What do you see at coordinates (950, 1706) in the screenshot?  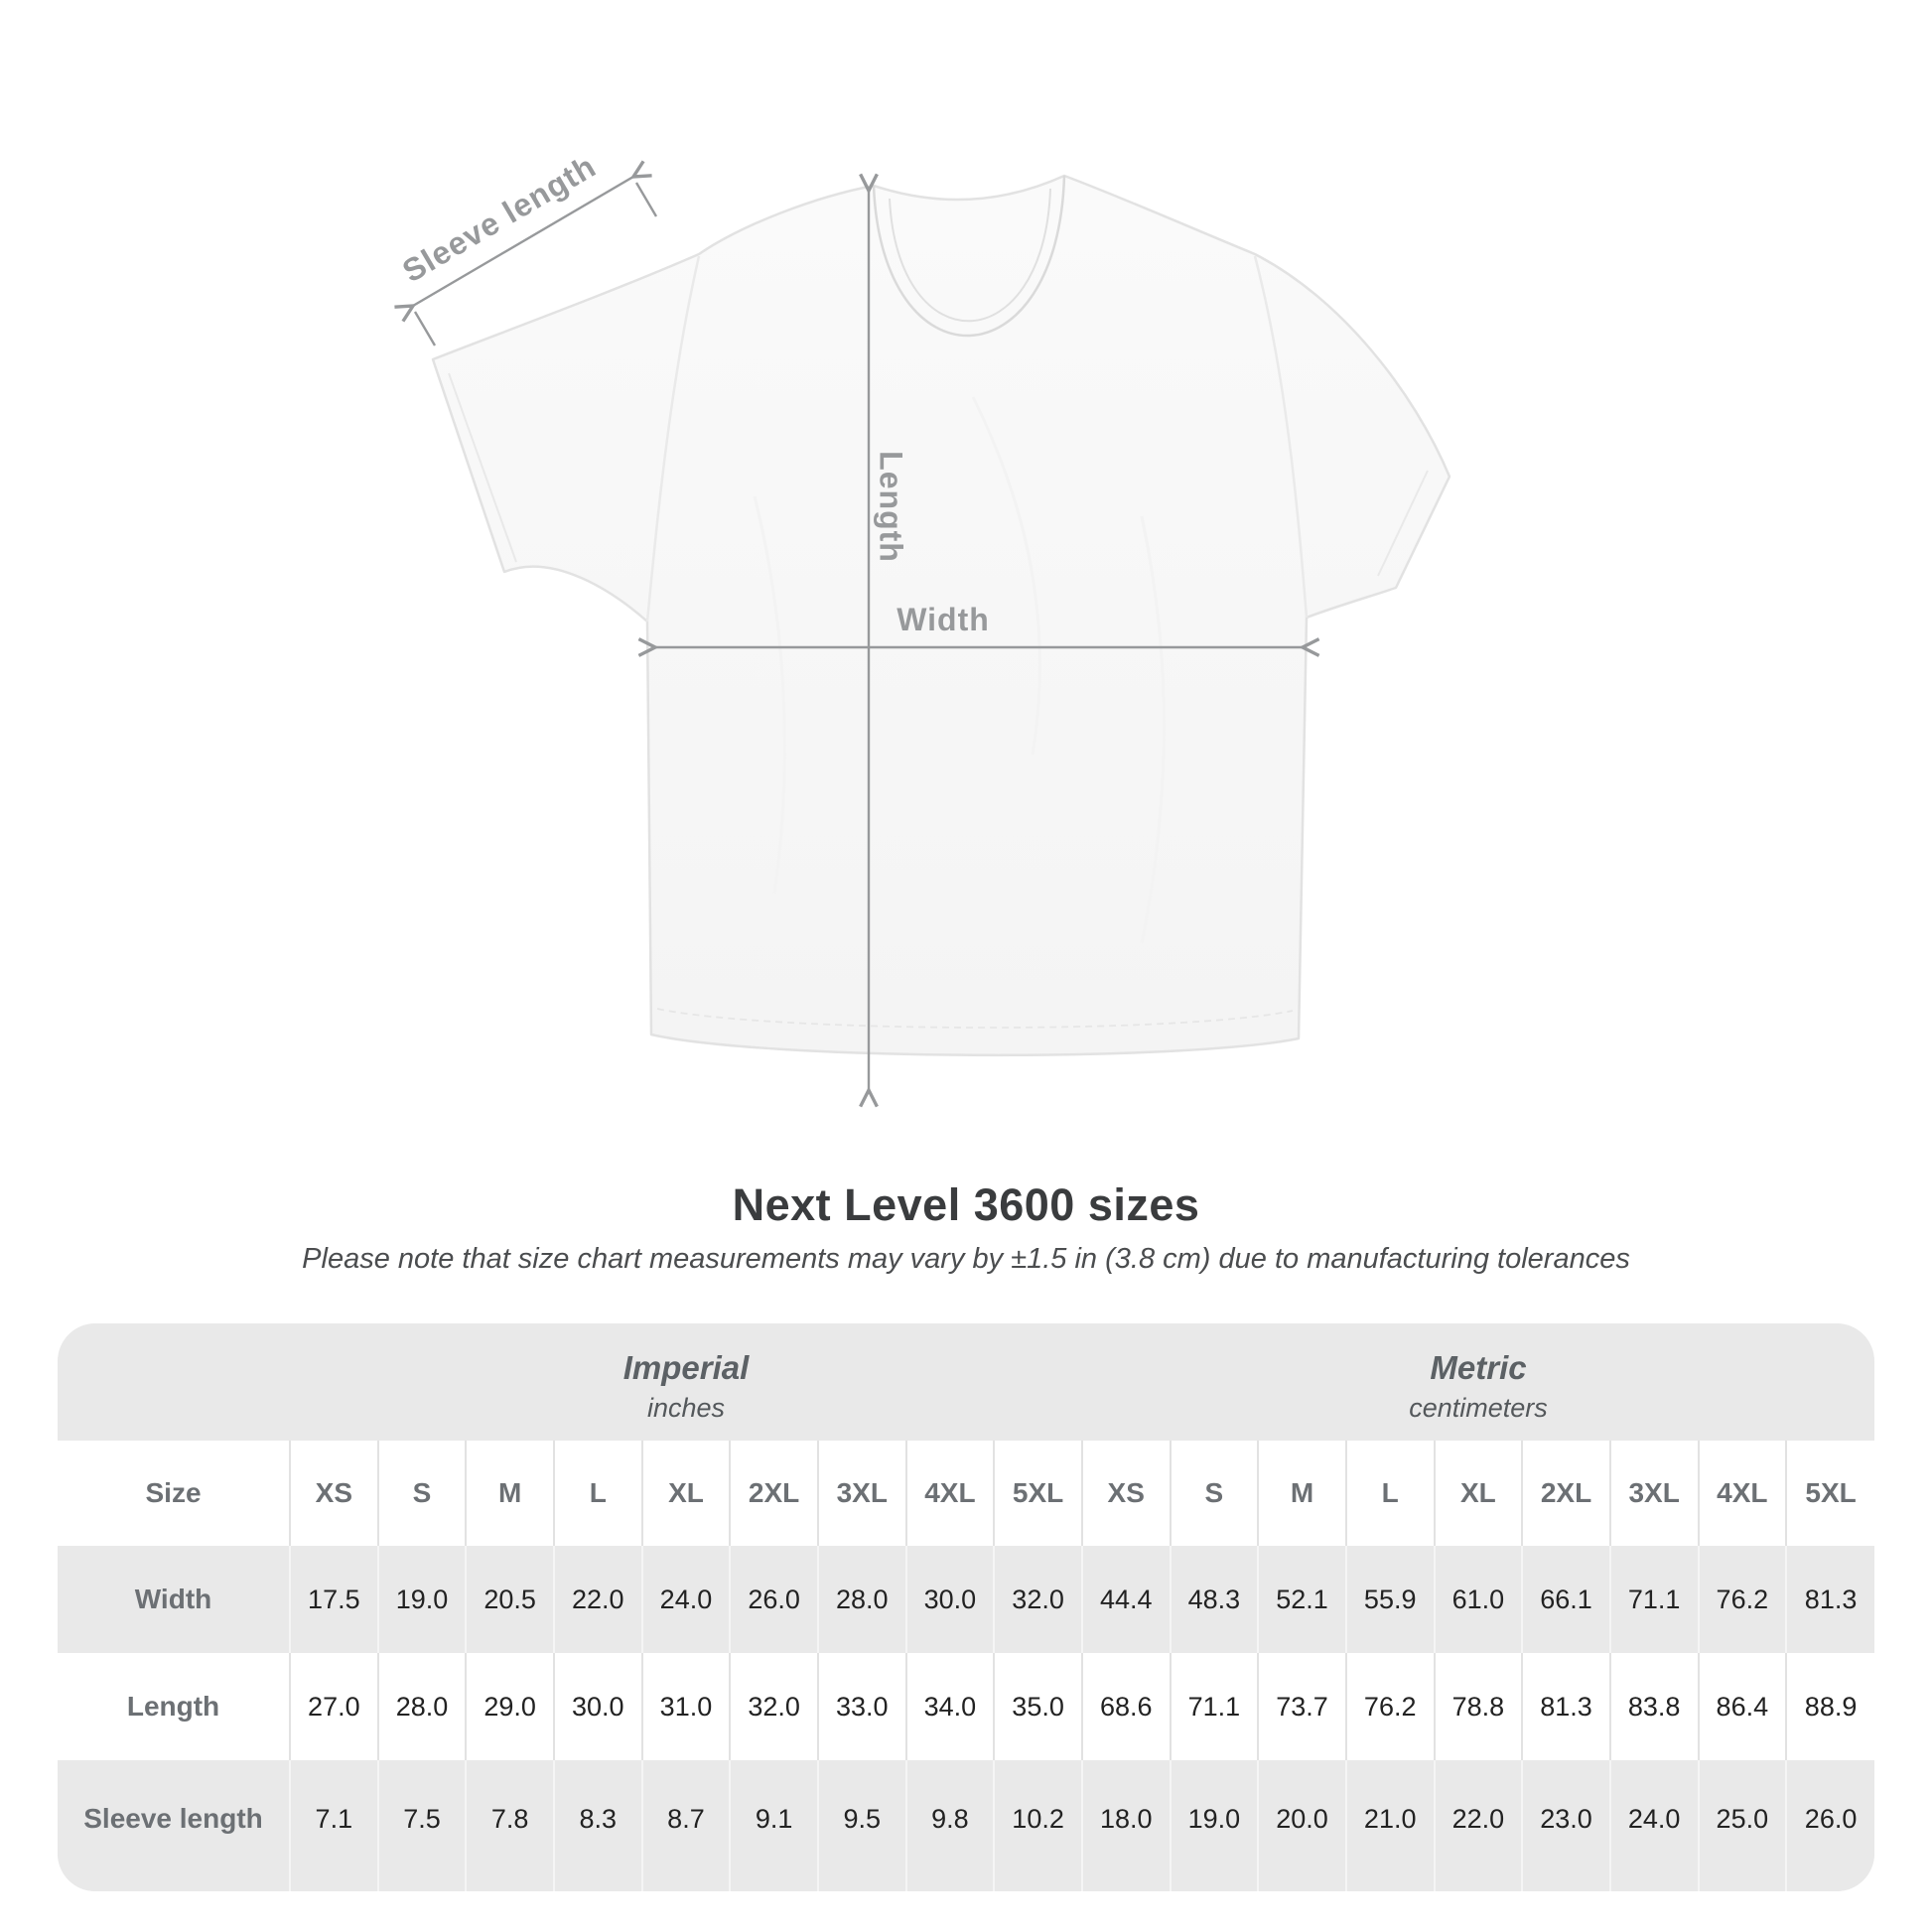 I see `size-value-cell: 34.0` at bounding box center [950, 1706].